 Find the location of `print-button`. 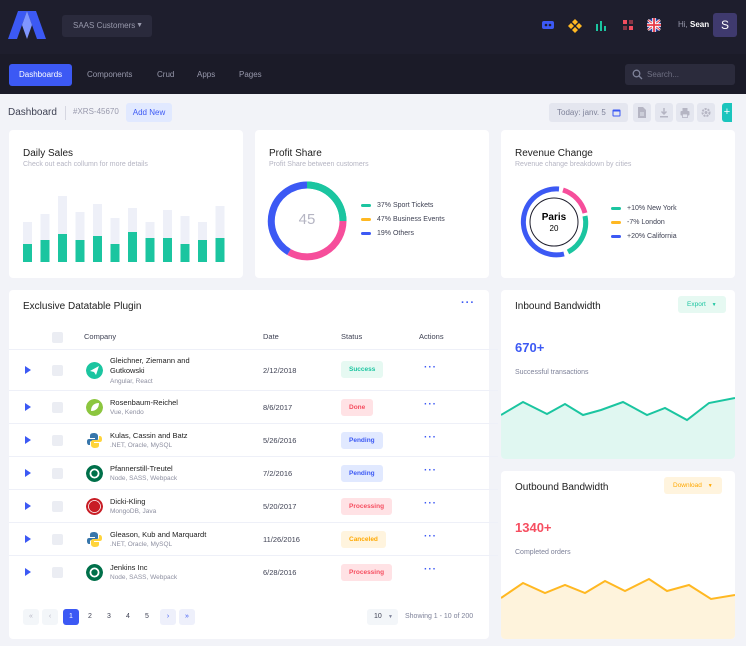

print-button is located at coordinates (685, 112).